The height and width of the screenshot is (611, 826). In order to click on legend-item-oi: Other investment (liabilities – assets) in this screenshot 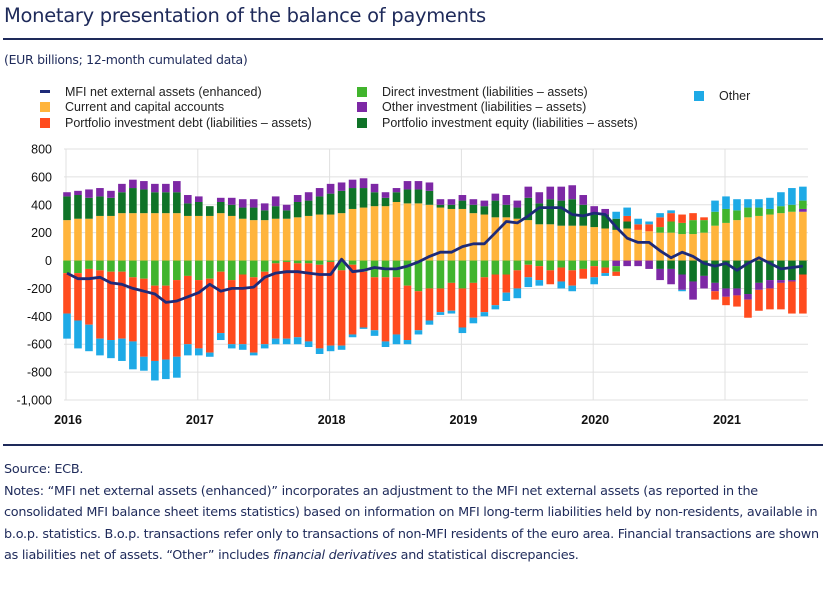, I will do `click(497, 108)`.